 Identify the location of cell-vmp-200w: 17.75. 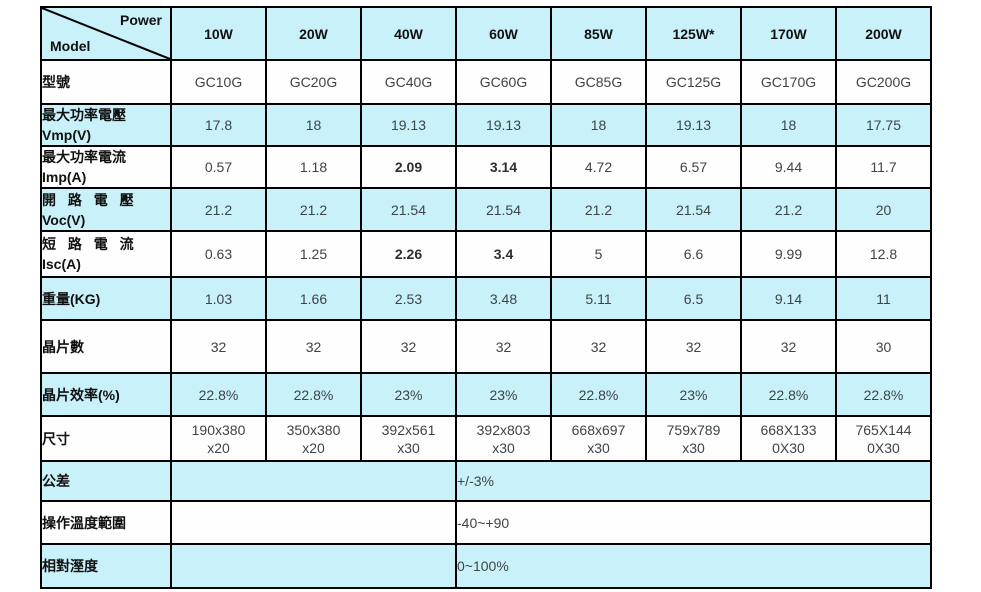
(883, 125).